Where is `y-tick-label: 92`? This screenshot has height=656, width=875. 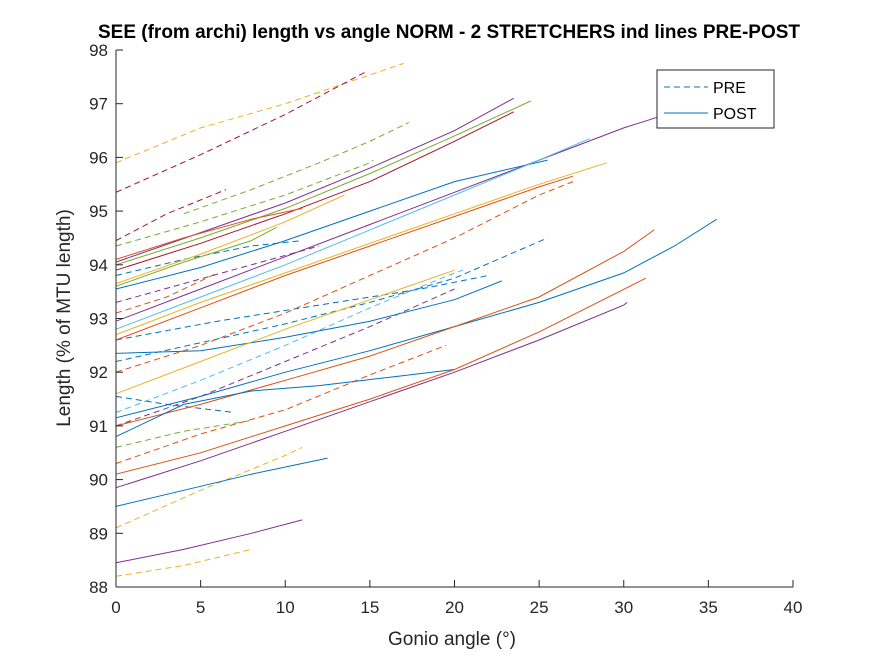
y-tick-label: 92 is located at coordinates (98, 372).